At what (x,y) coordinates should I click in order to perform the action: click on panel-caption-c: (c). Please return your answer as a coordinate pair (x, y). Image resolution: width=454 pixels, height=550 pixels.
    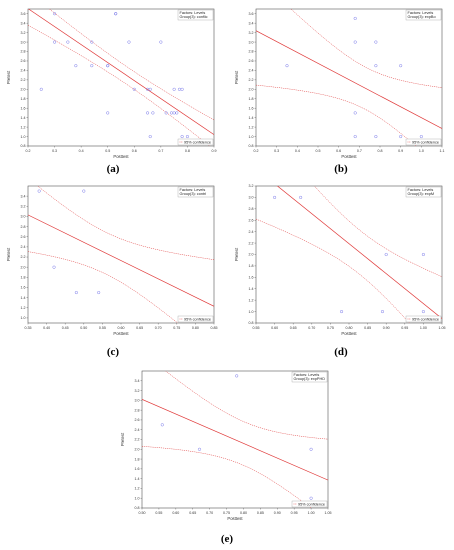
    Looking at the image, I should click on (113, 352).